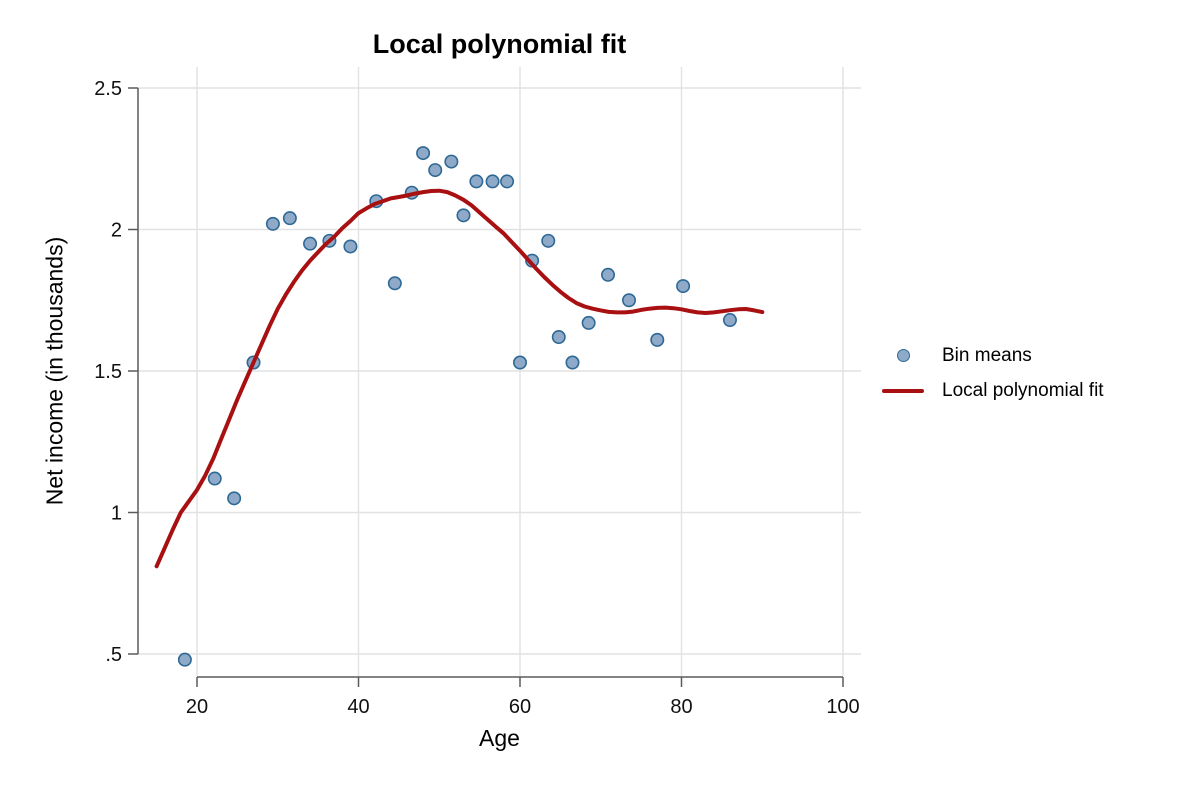  What do you see at coordinates (116, 514) in the screenshot?
I see `y-tick-label: 1` at bounding box center [116, 514].